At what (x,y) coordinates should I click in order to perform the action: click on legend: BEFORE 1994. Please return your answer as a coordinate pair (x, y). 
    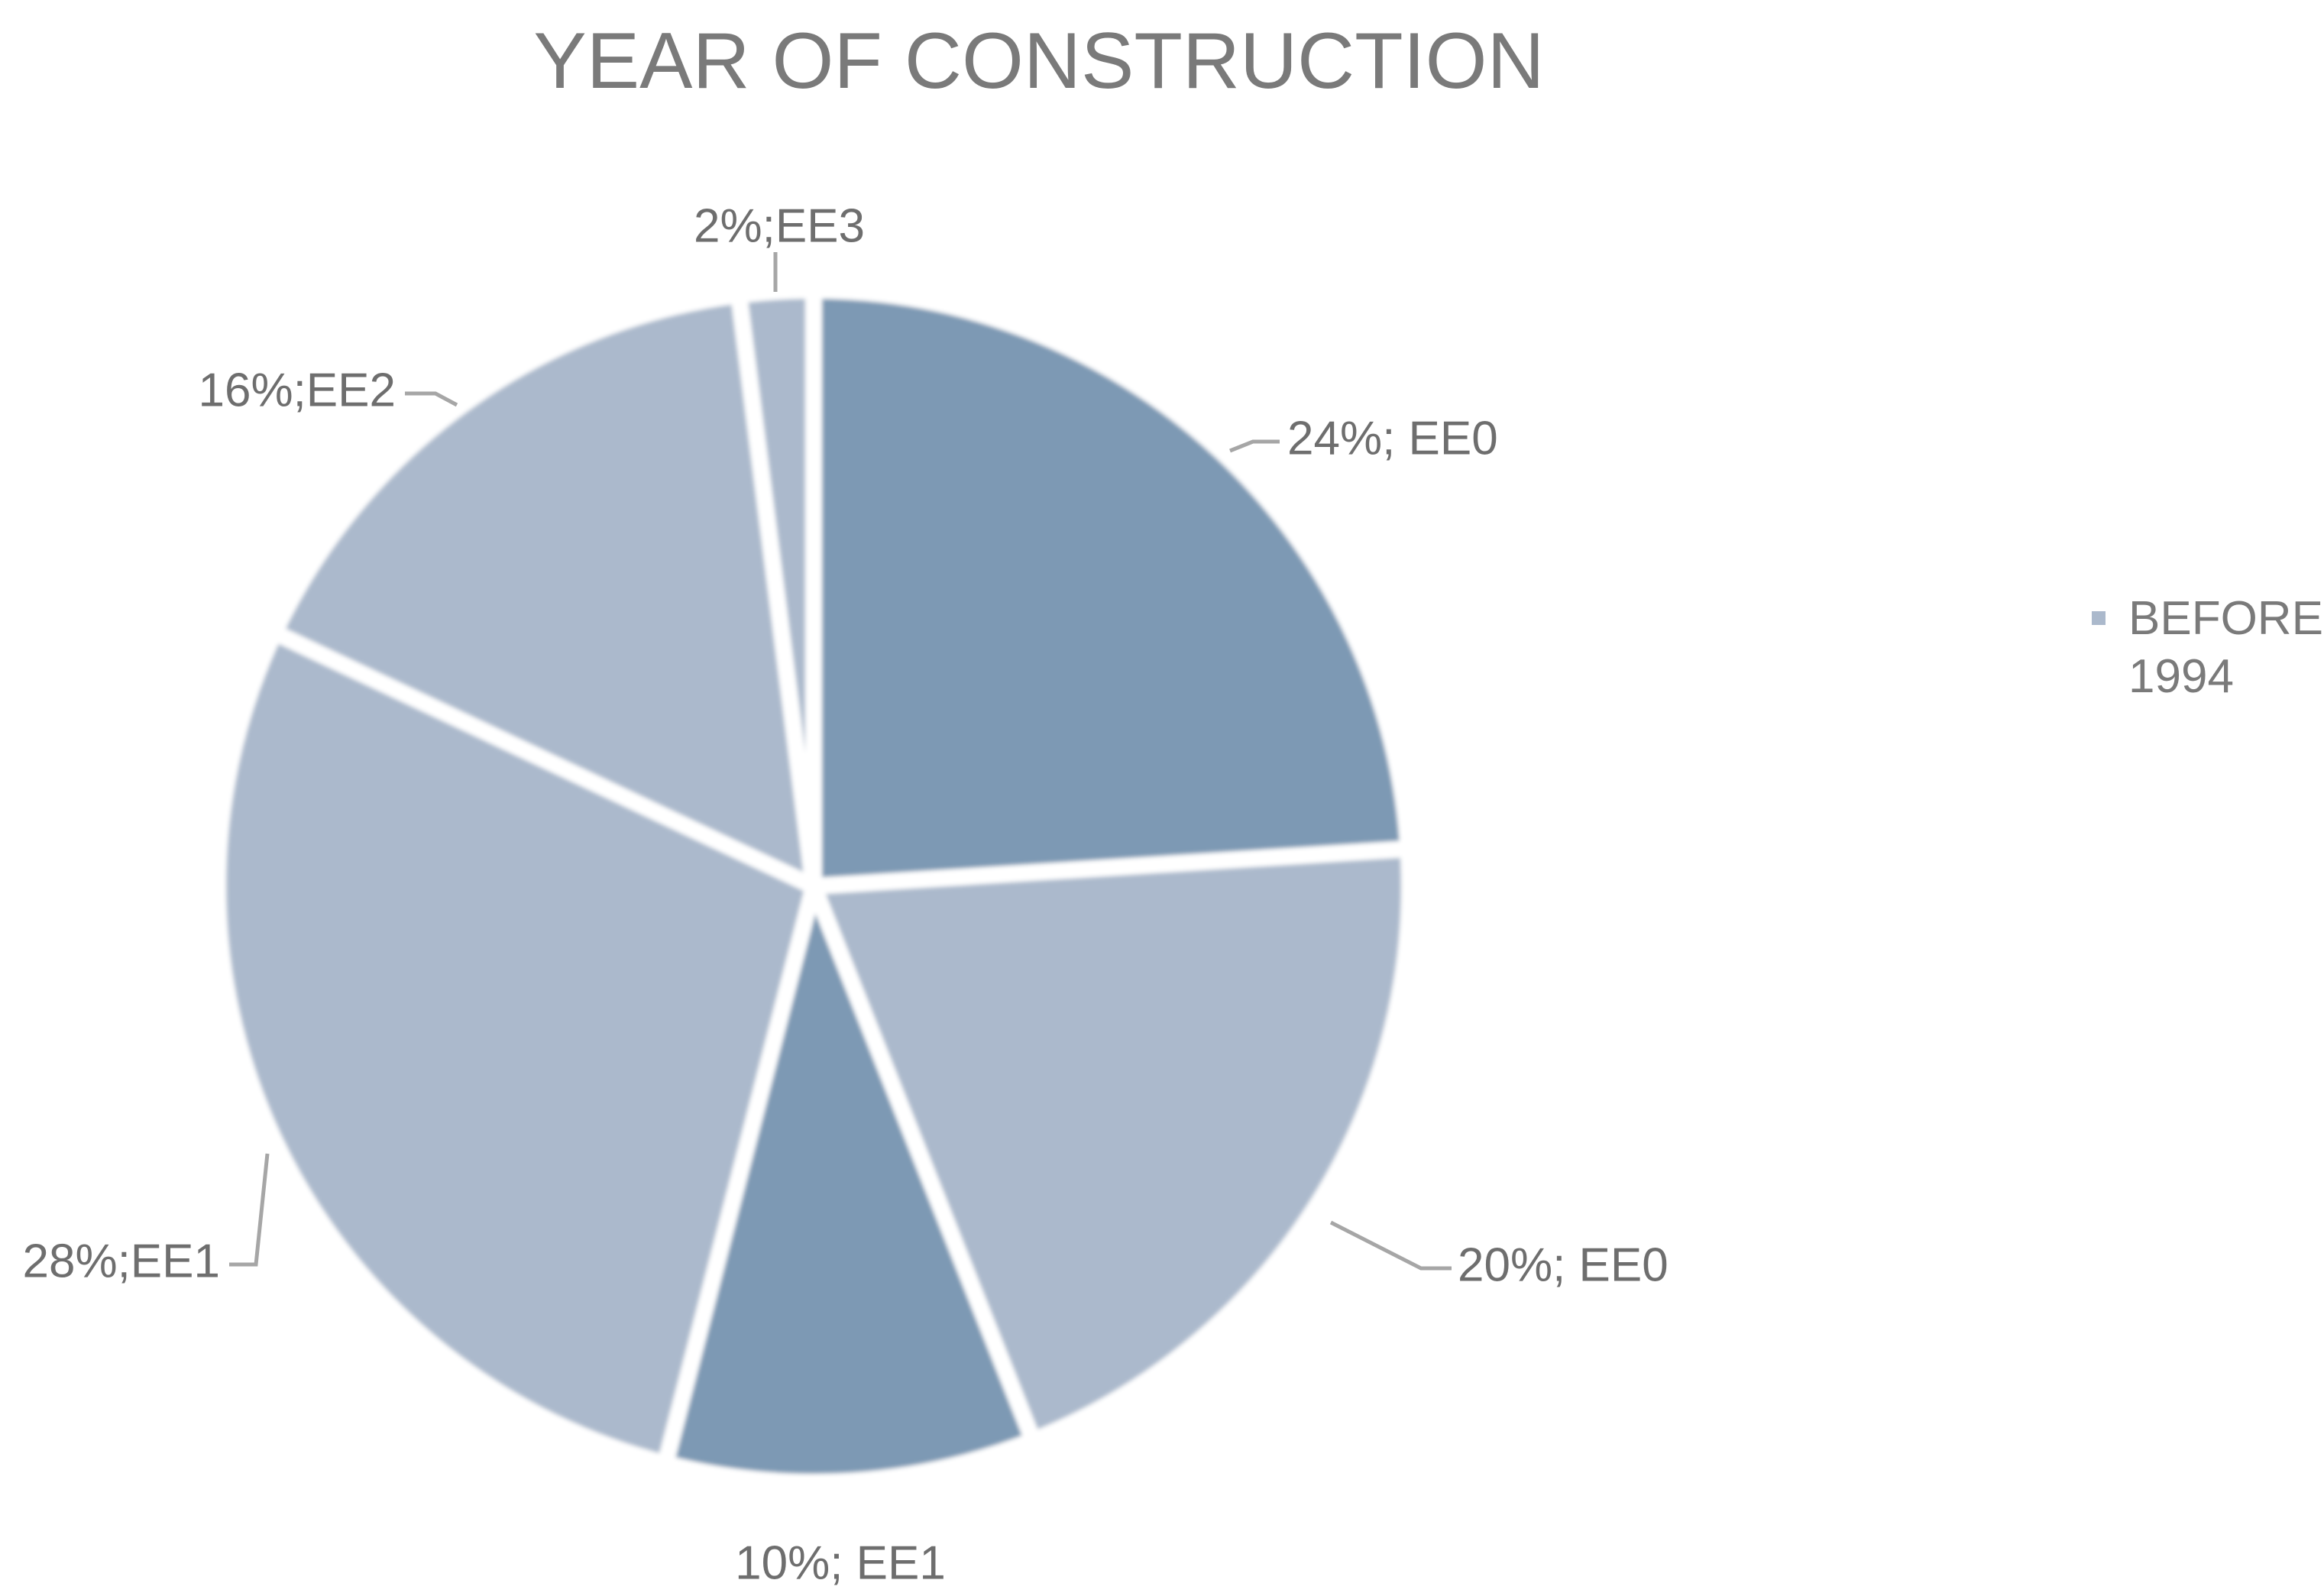
    Looking at the image, I should click on (2208, 647).